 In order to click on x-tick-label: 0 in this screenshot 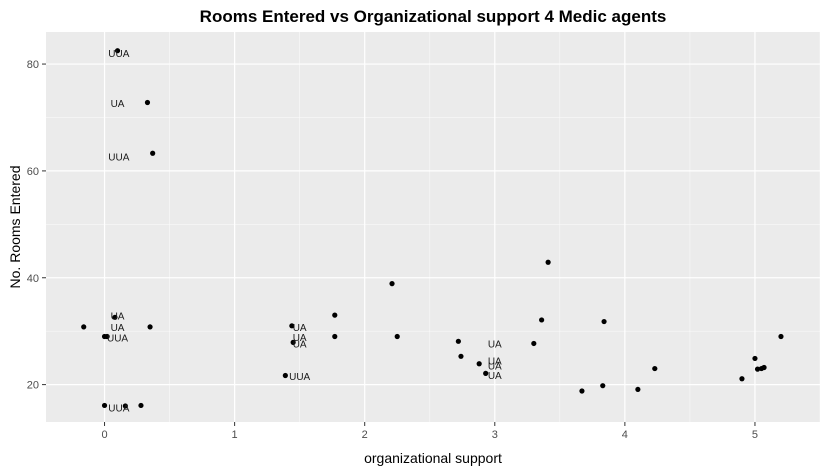, I will do `click(104, 435)`.